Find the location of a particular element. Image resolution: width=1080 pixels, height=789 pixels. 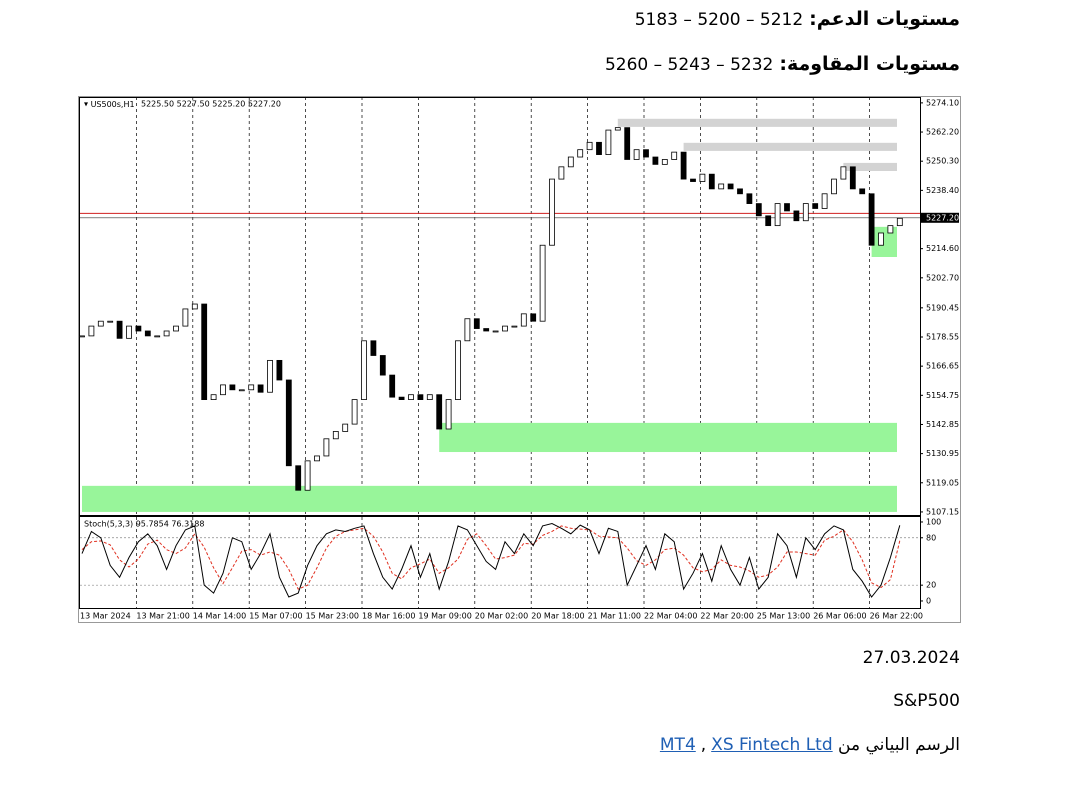

y-tick-label: 5119.05 is located at coordinates (942, 482).